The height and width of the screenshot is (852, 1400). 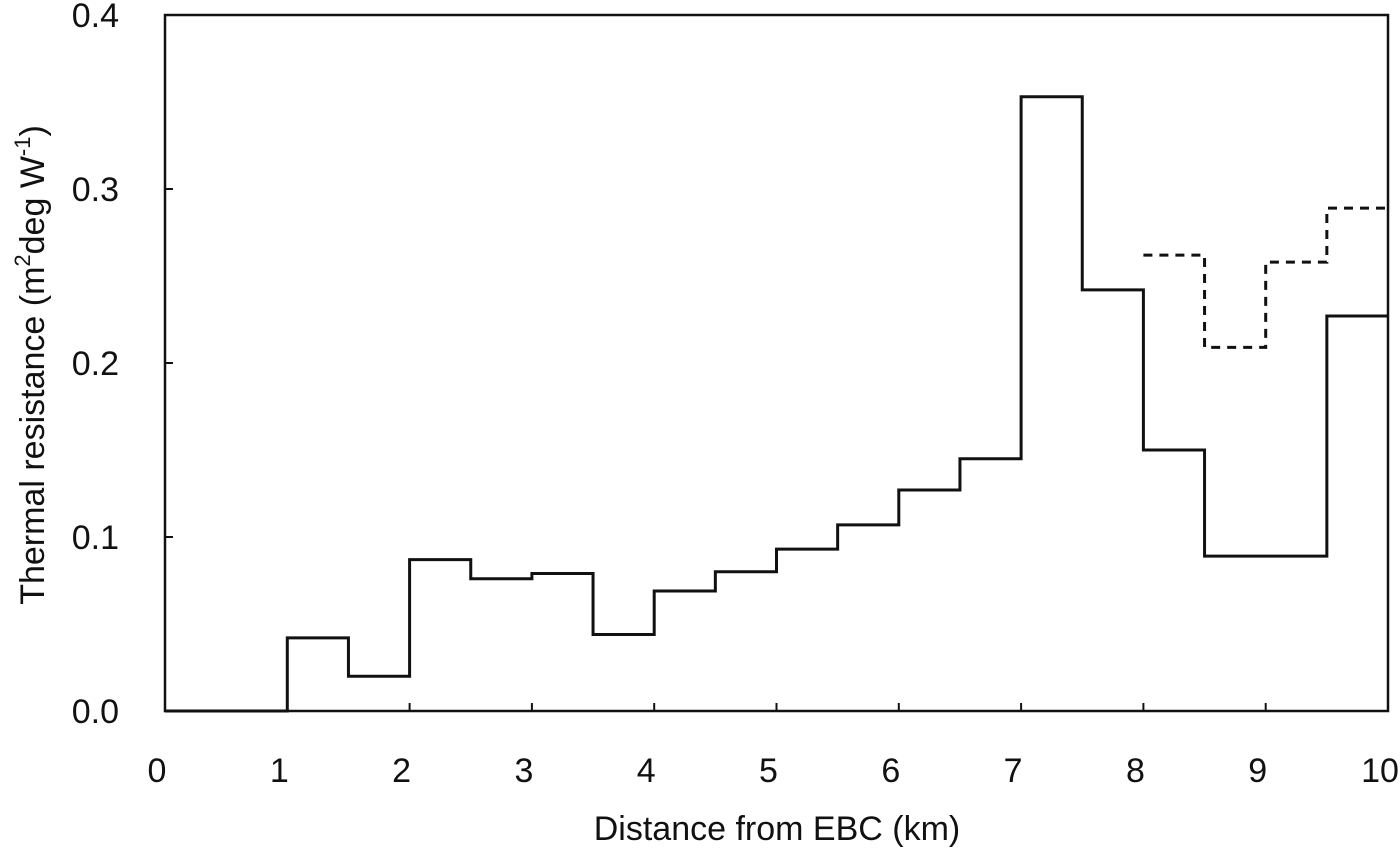 What do you see at coordinates (22, 260) in the screenshot?
I see `y-axis-title-superscript: 2` at bounding box center [22, 260].